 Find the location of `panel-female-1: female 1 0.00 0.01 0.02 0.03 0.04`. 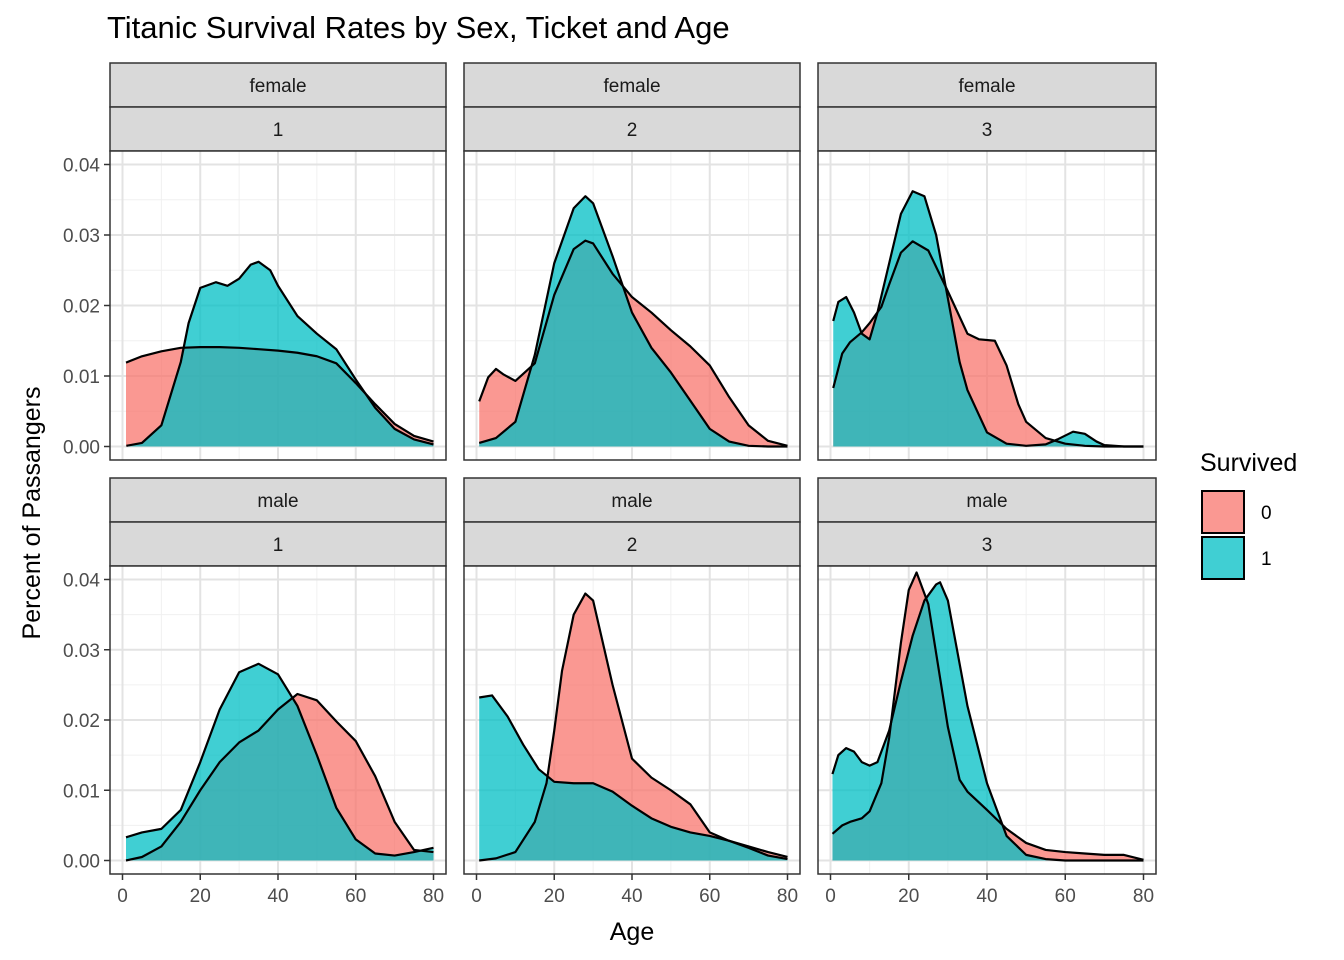

panel-female-1: female 1 0.00 0.01 0.02 0.03 0.04 is located at coordinates (255, 261).